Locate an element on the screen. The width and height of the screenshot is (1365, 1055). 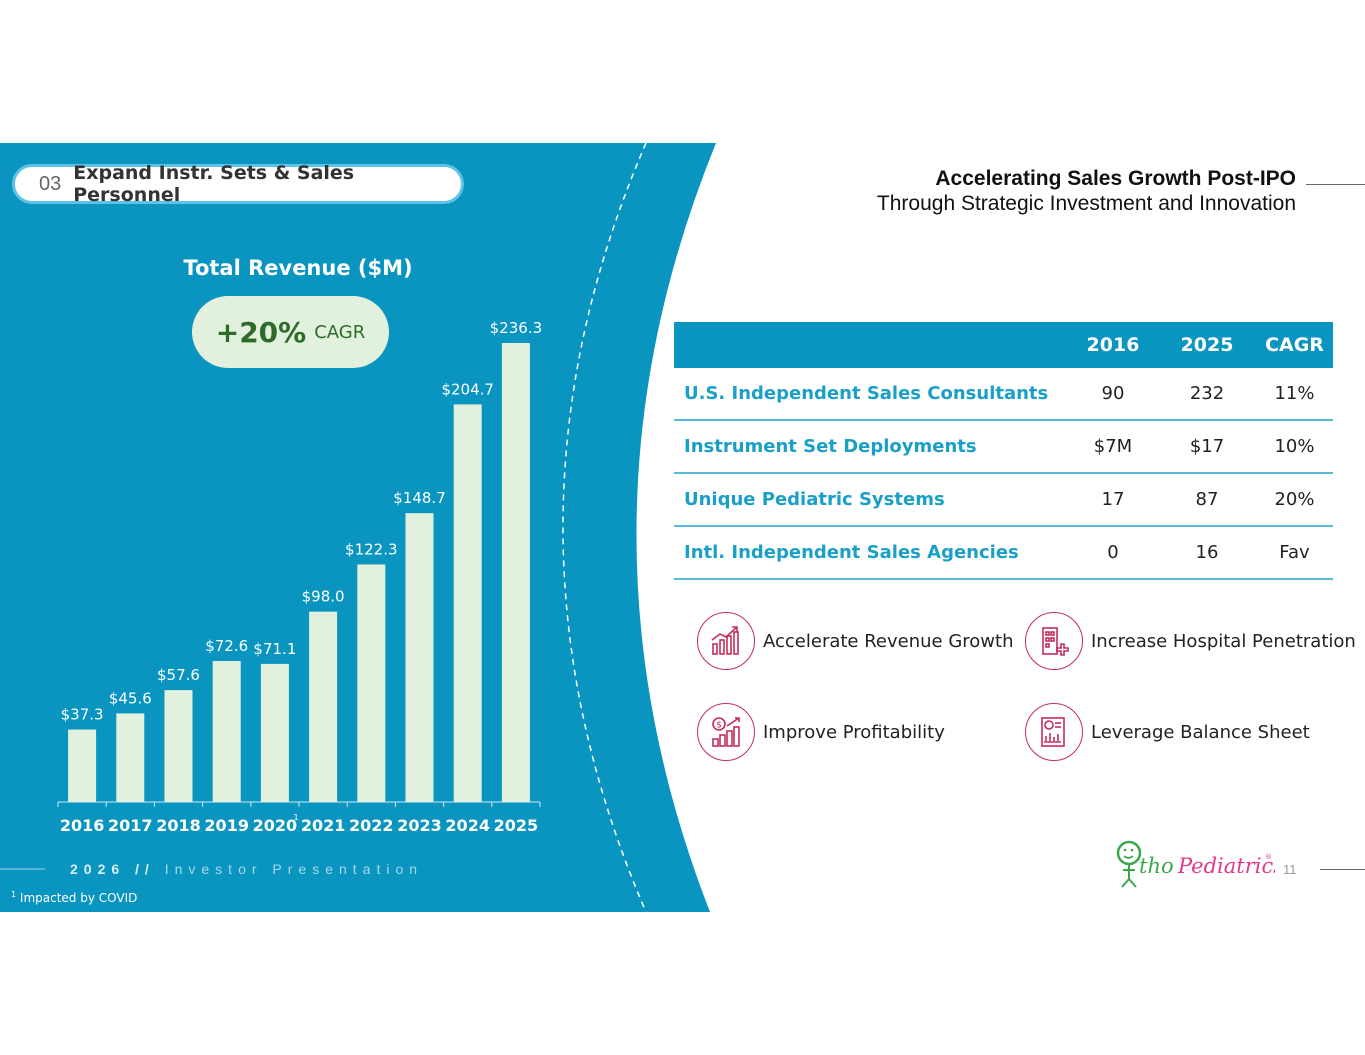
footer-label: 2026 // Investor Presentation is located at coordinates (246, 869).